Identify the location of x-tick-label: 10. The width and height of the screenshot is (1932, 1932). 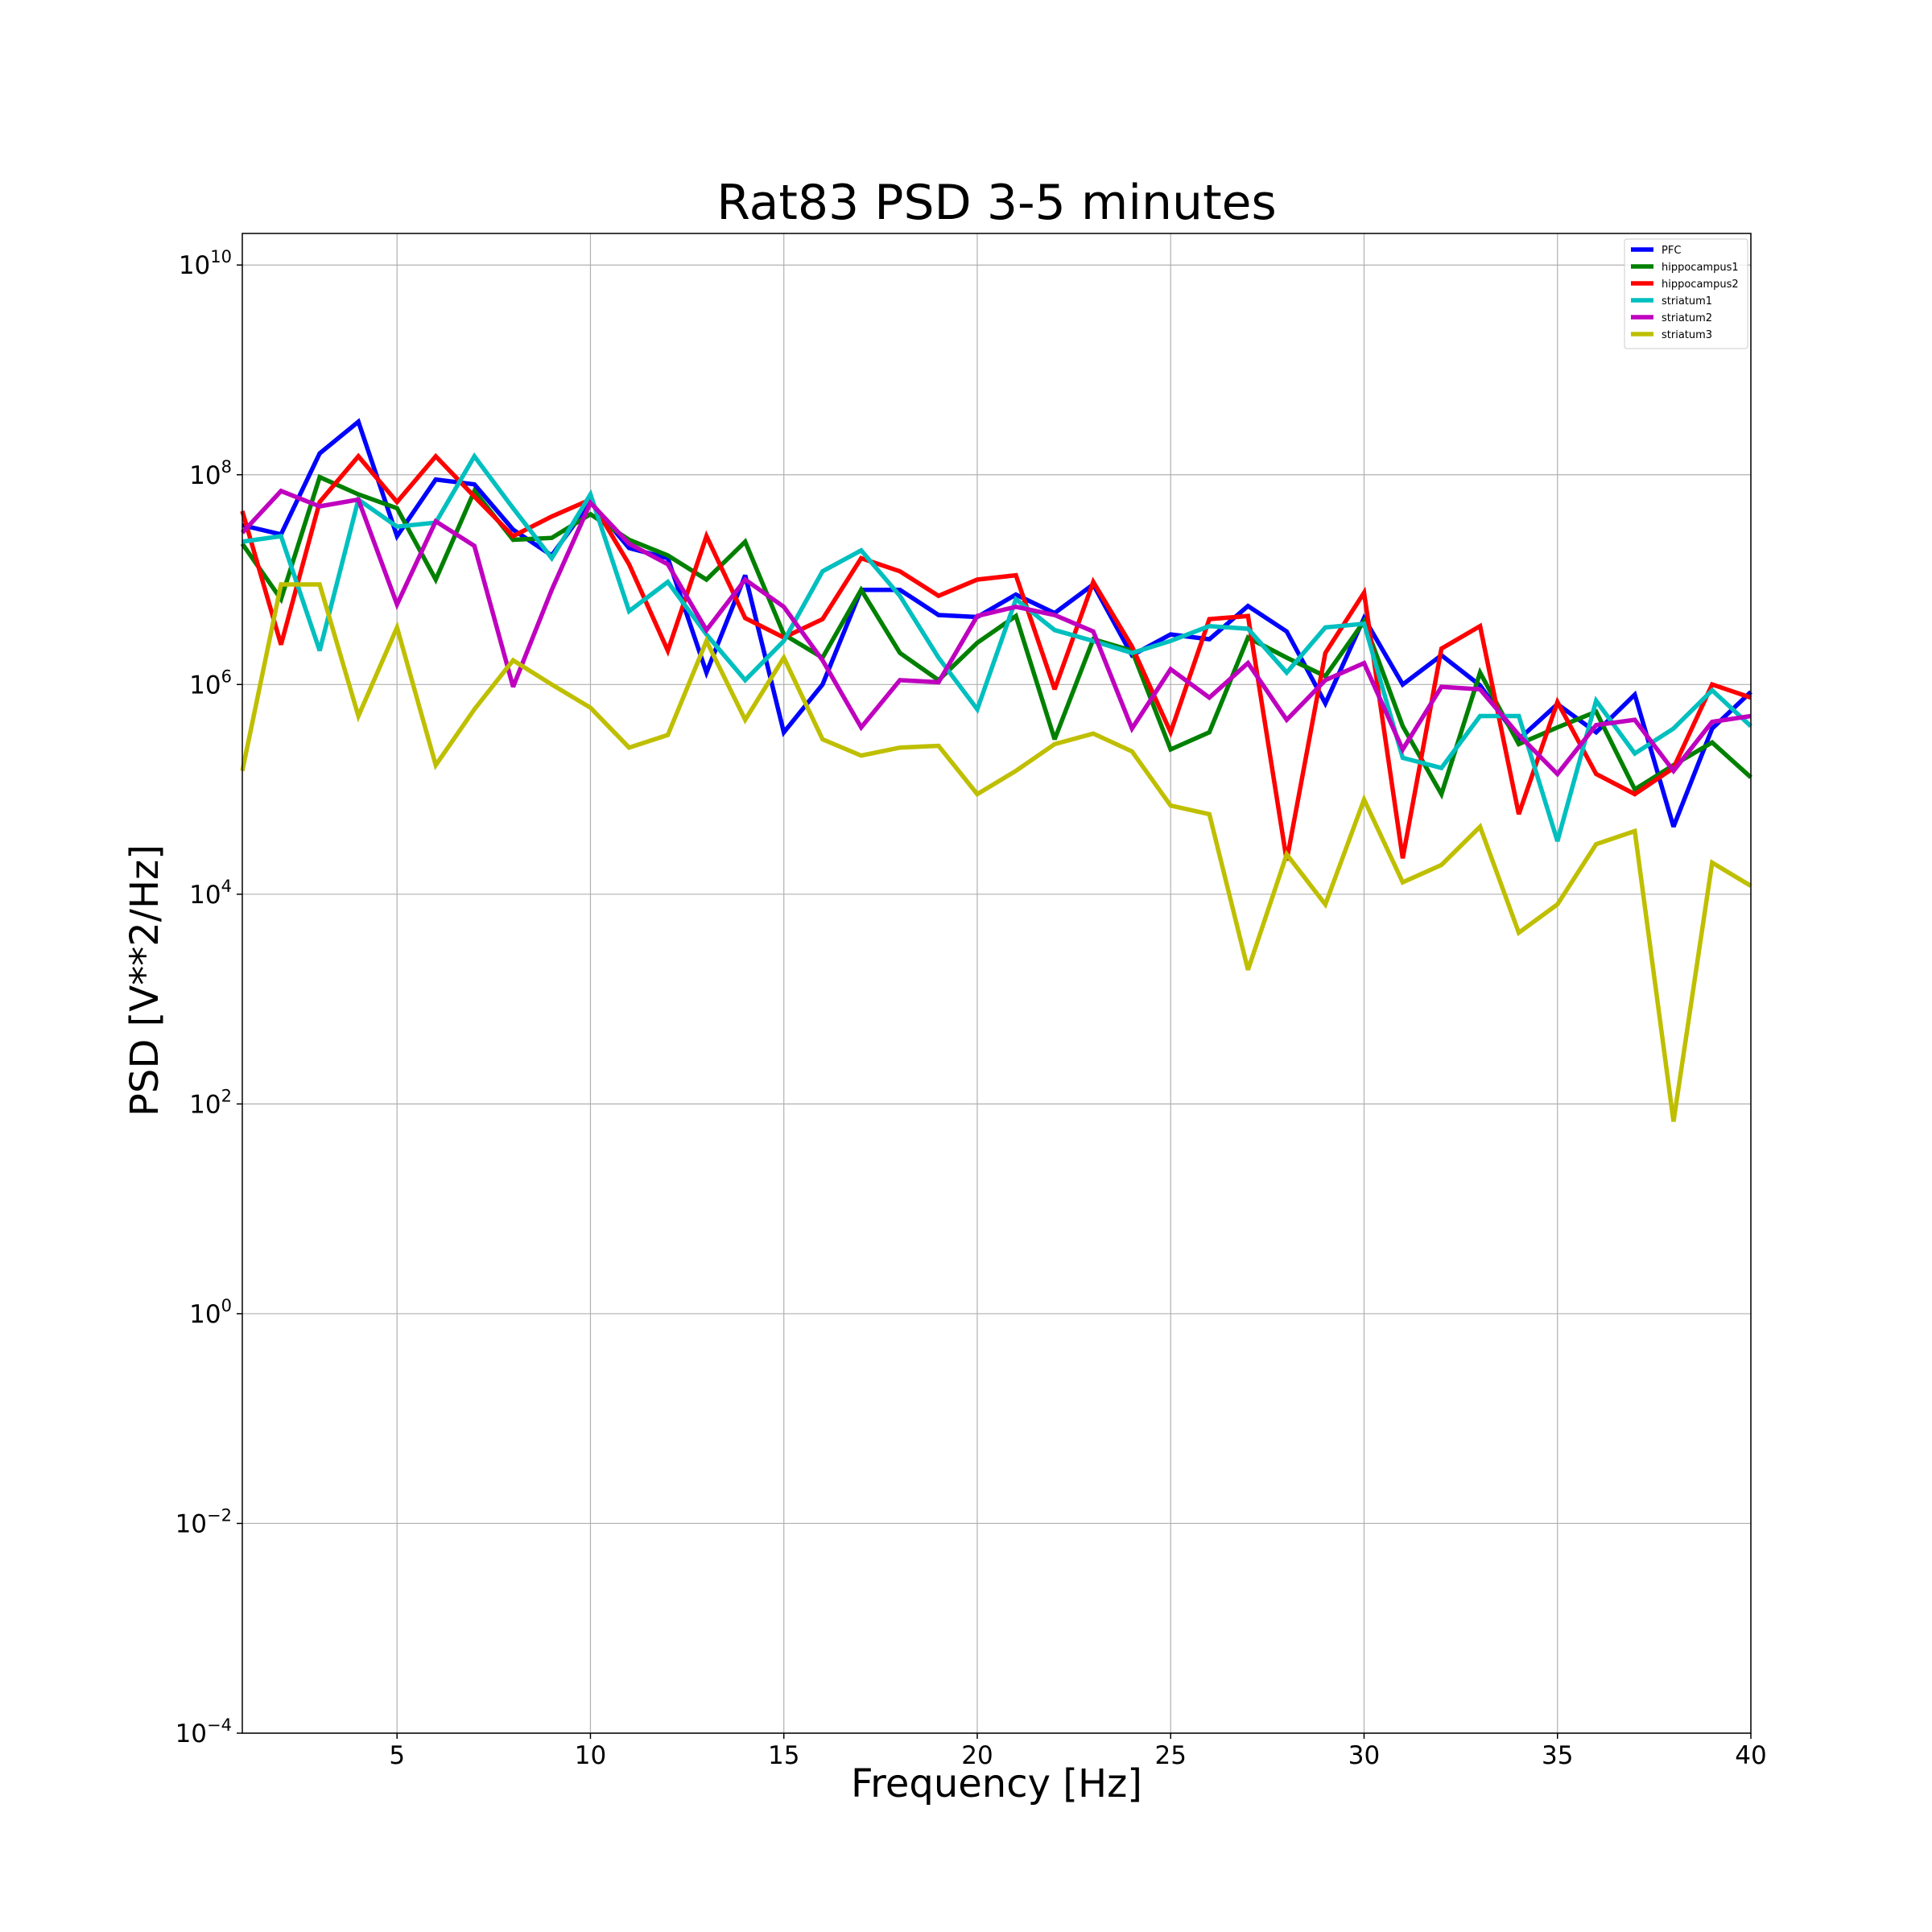
(590, 1755).